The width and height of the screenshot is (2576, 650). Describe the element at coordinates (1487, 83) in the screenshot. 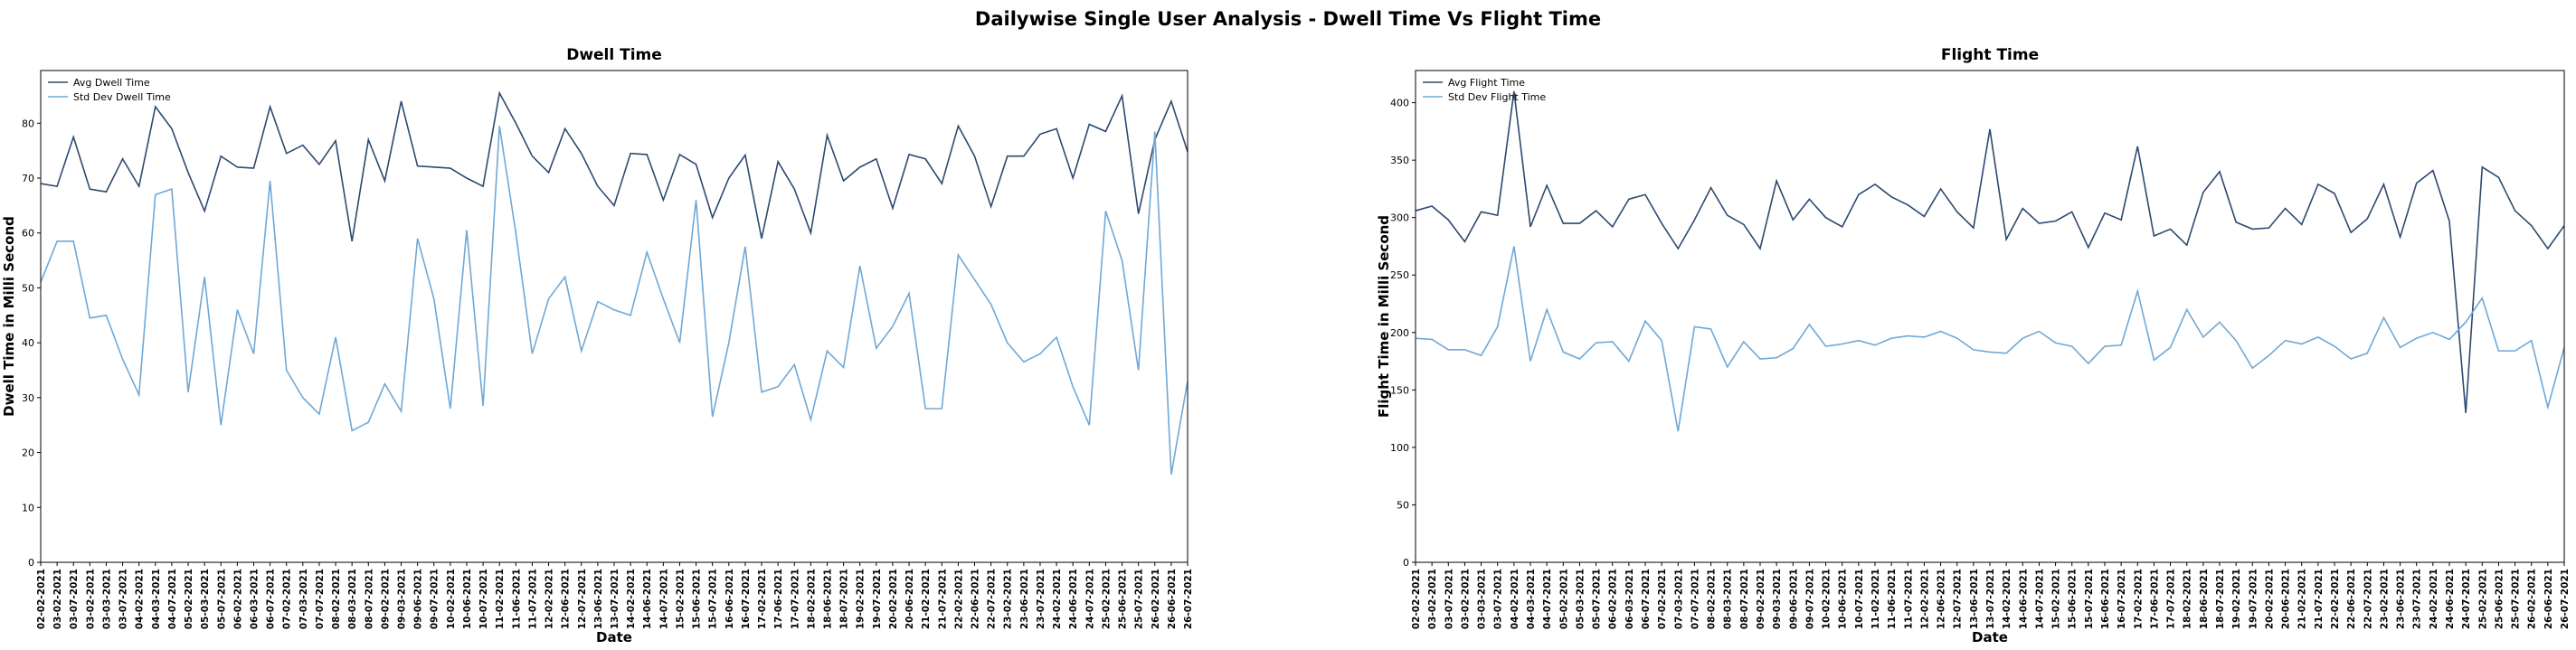

I see `legend-label: Avg Flight Time` at that location.